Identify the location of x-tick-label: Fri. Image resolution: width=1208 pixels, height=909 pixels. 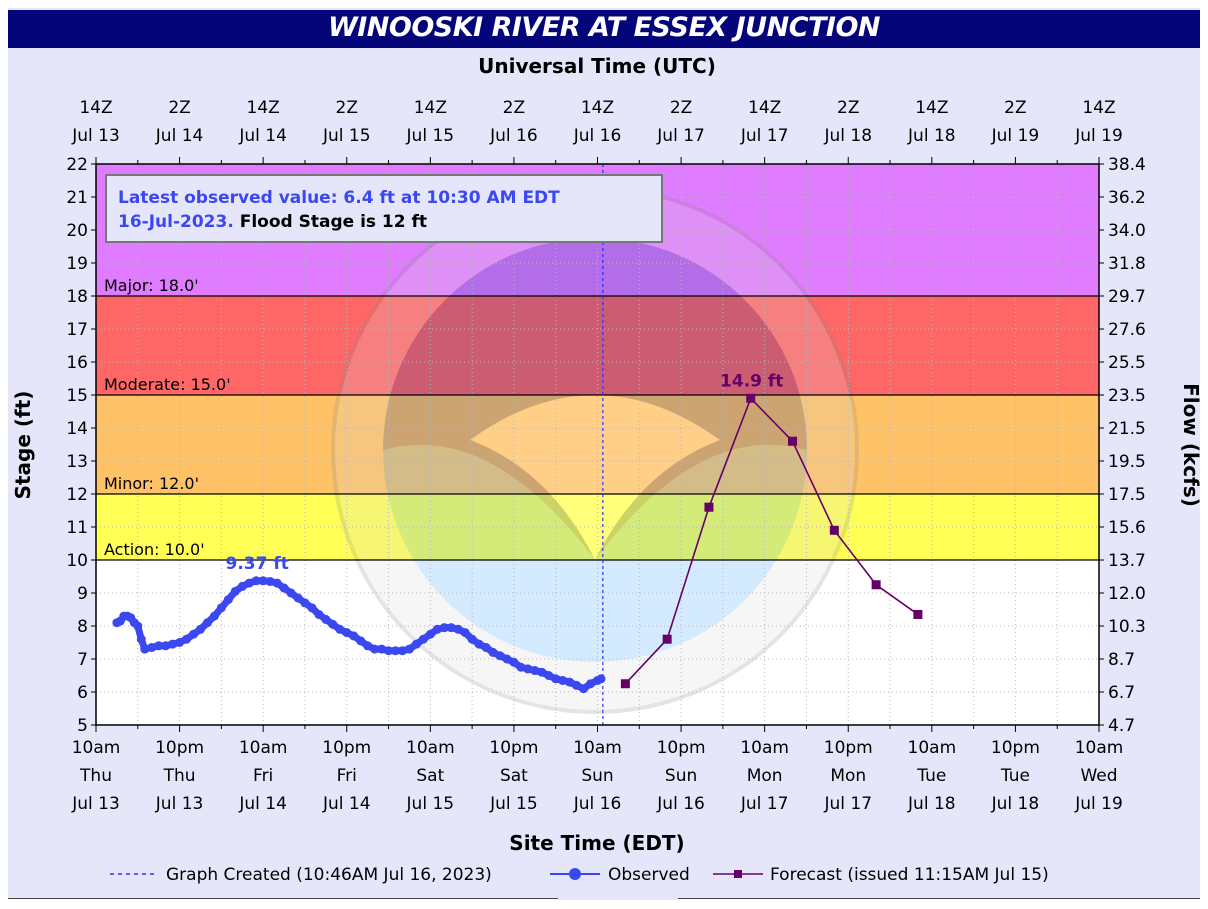
(263, 776).